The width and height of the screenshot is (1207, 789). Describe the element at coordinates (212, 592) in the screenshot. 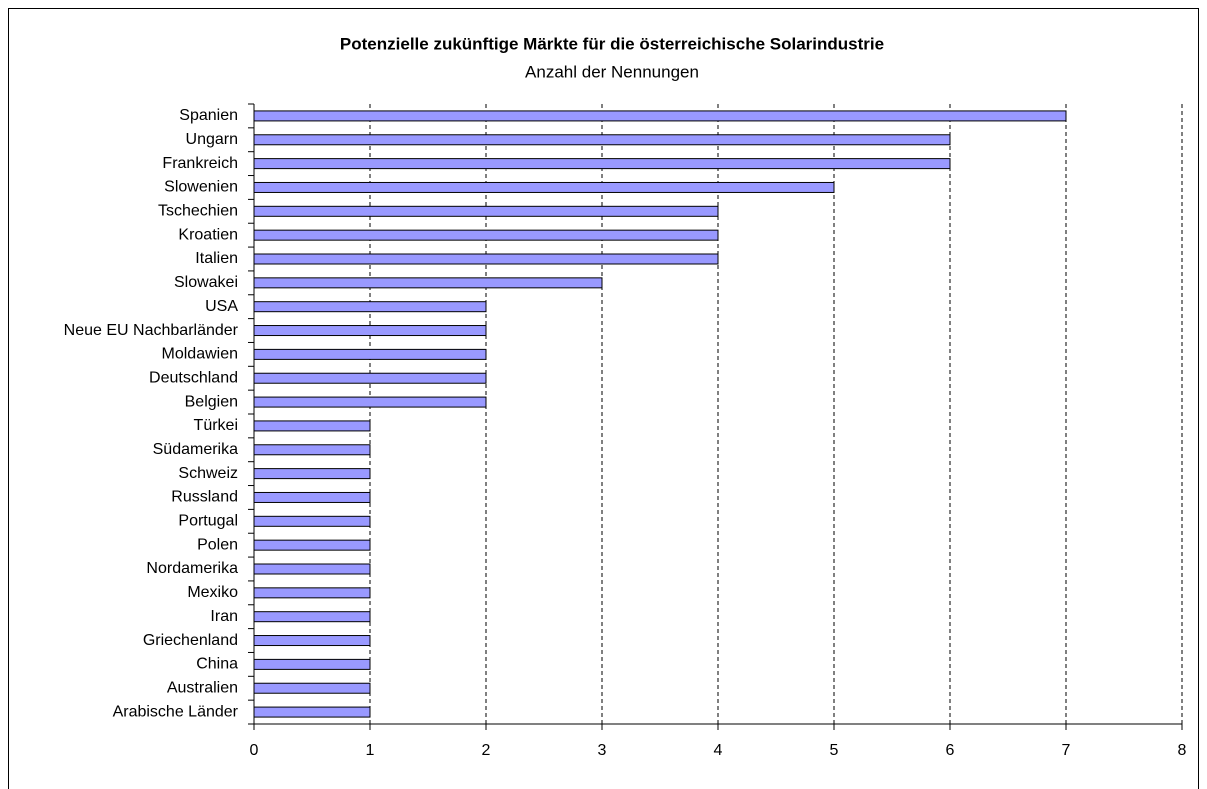

I see `y-tick-label: Mexiko` at that location.